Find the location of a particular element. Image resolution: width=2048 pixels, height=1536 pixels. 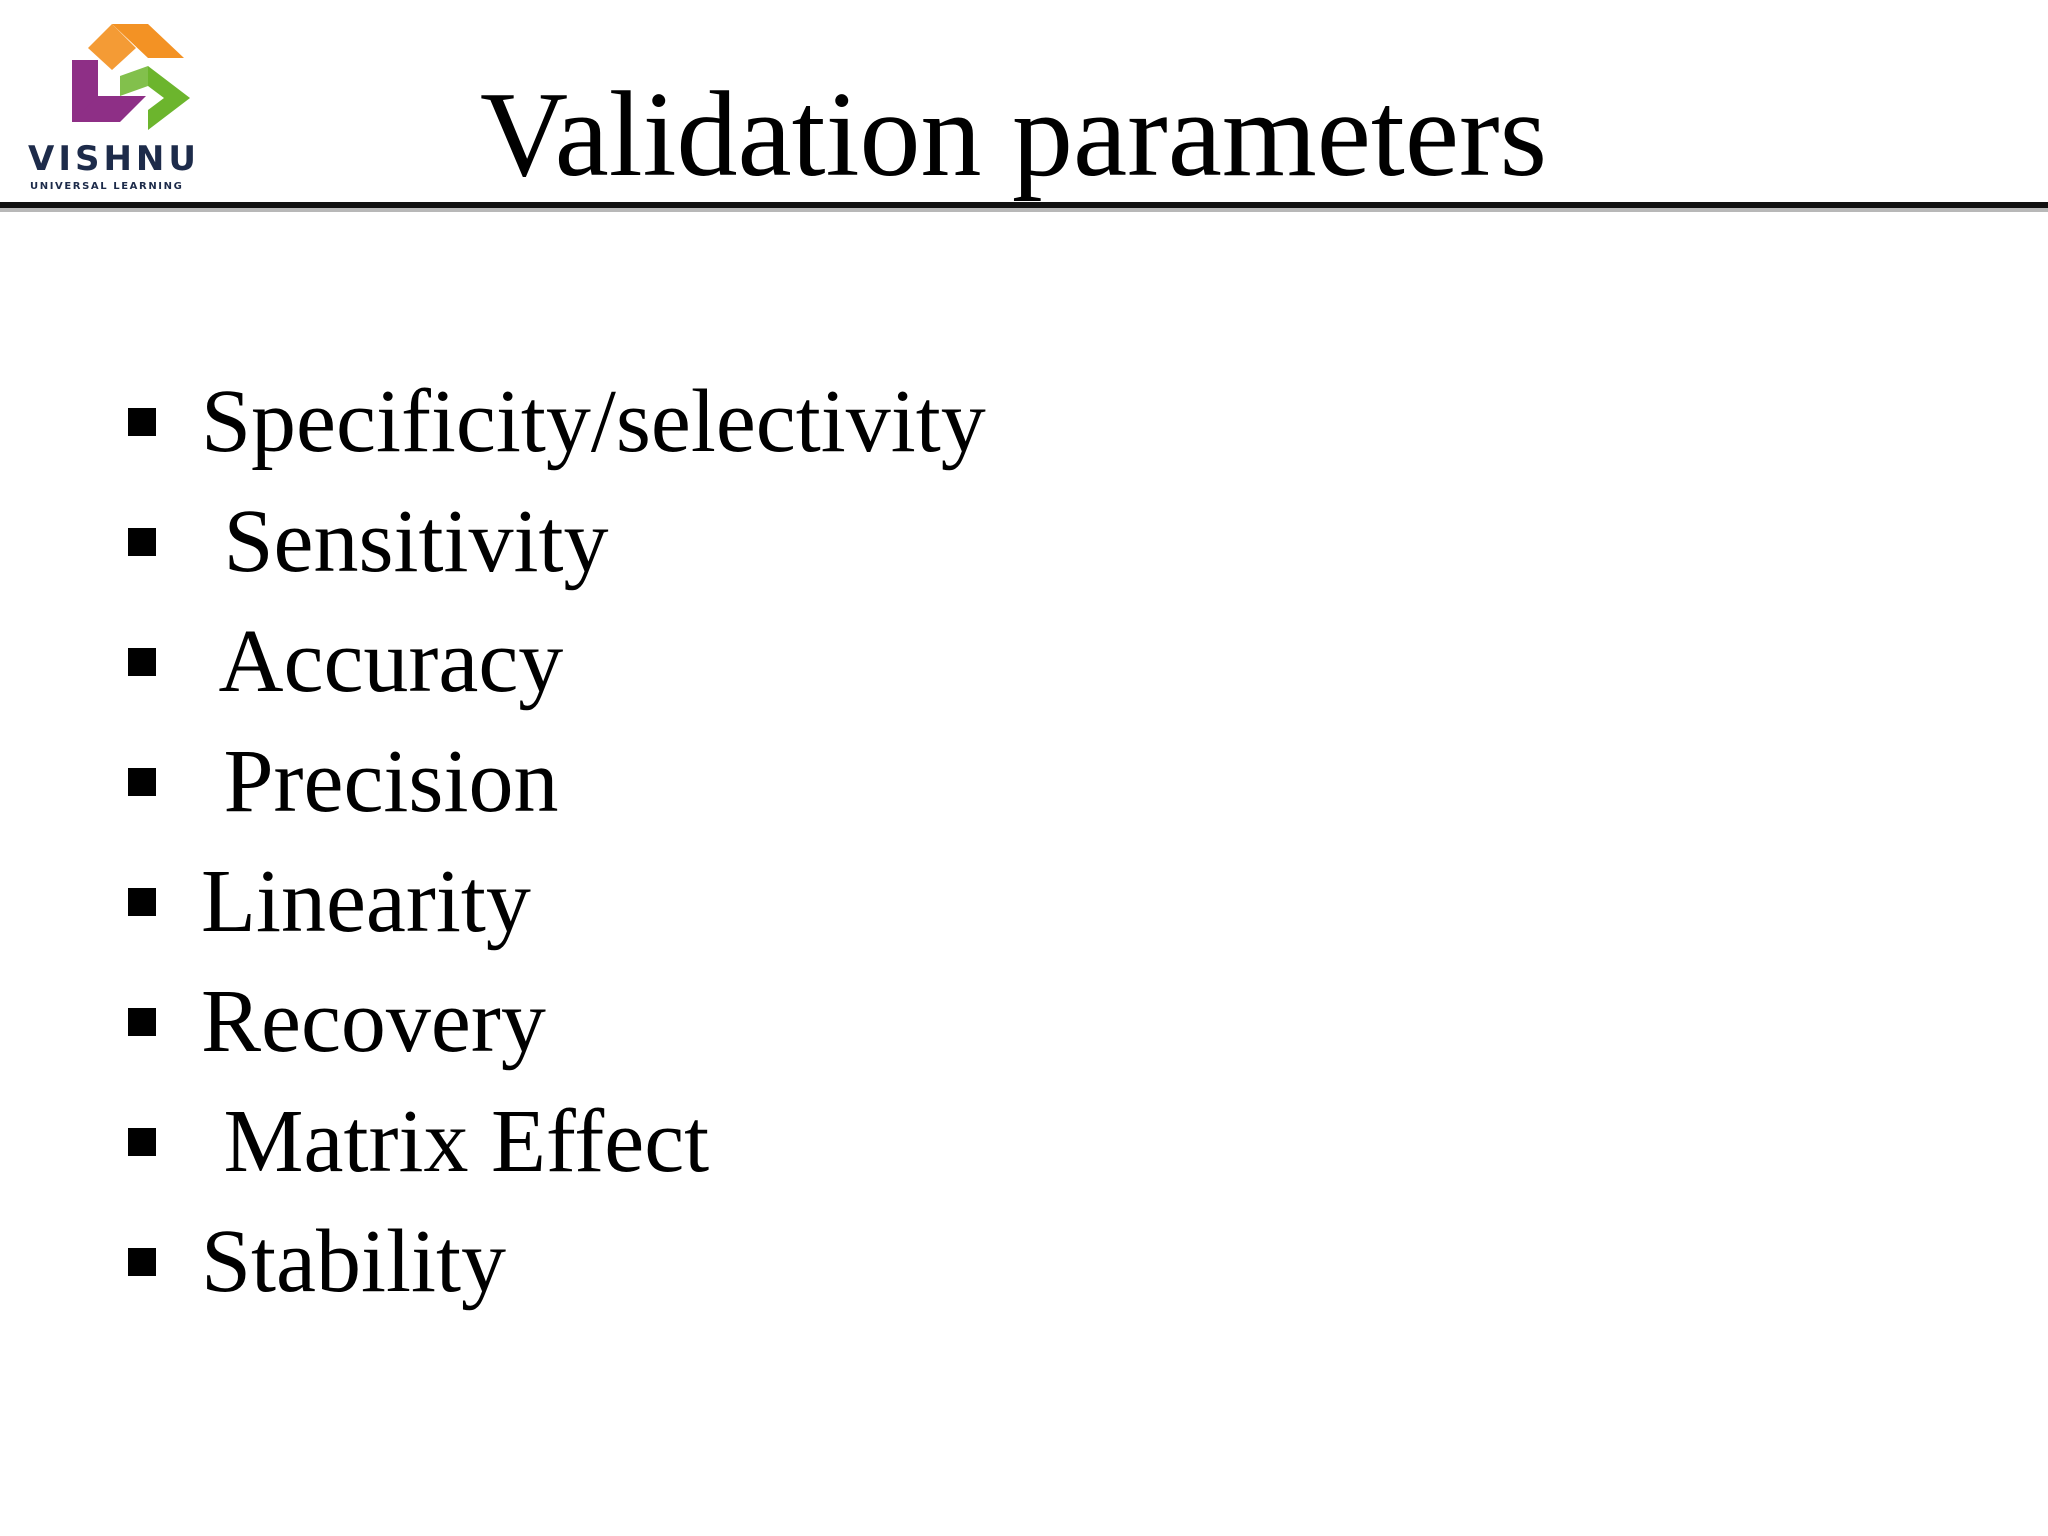

vishnu-logo: VISHNU UNIVERSAL LEARNING is located at coordinates (114, 108).